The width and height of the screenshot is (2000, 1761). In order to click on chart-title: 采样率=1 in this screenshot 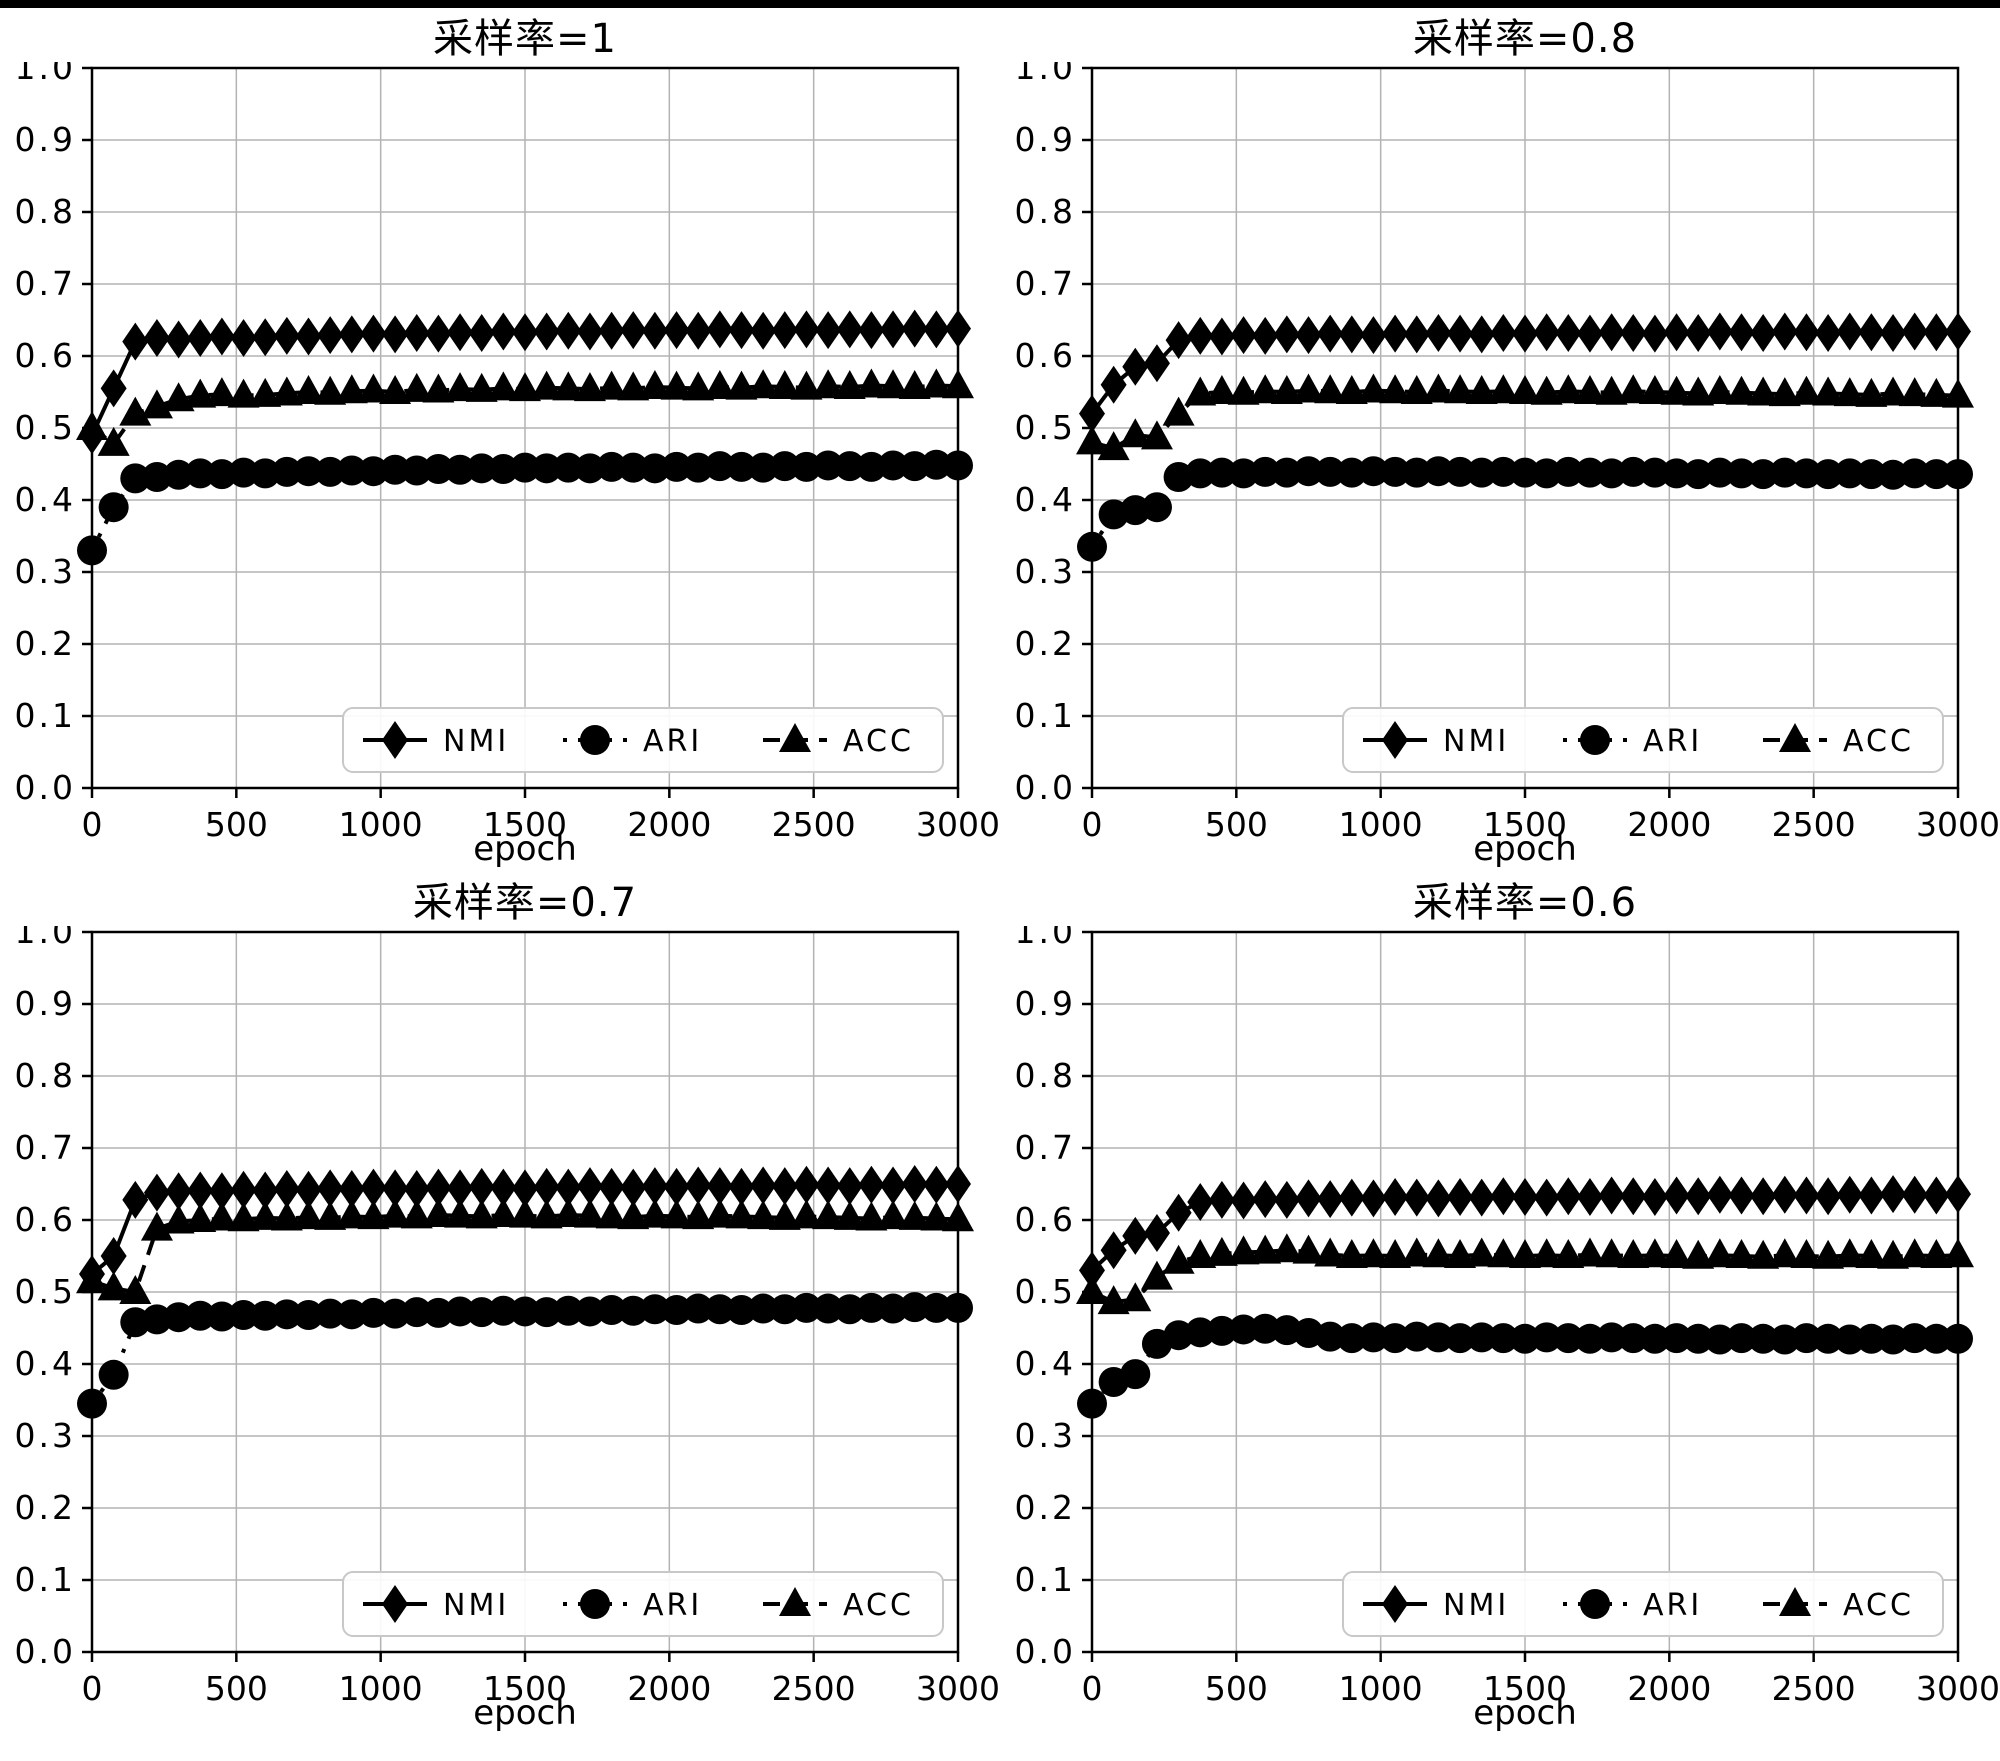, I will do `click(525, 39)`.